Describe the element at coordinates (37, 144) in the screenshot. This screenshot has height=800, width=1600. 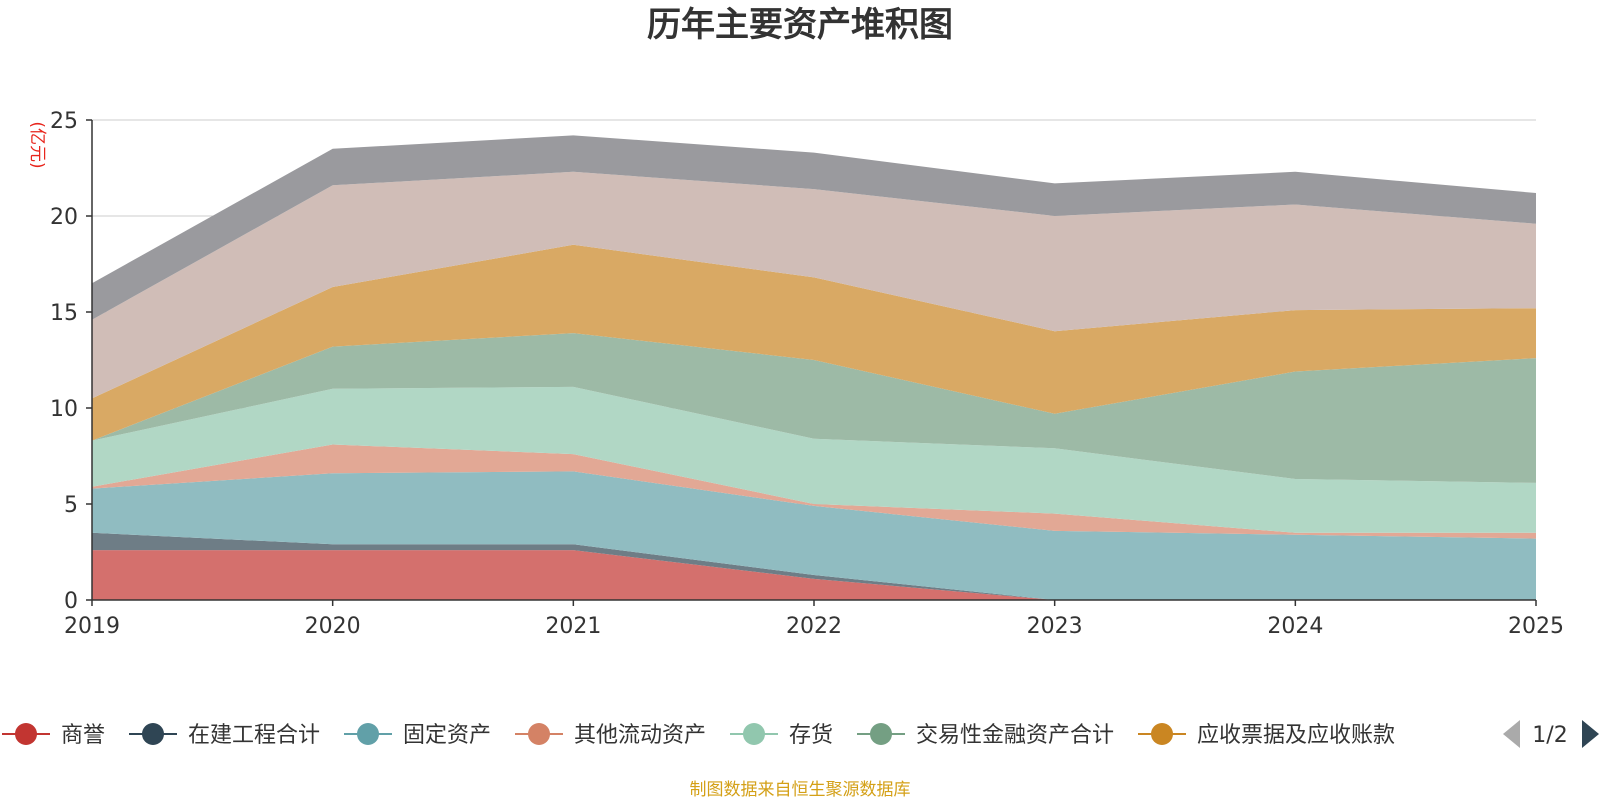
I see `y-axis-unit: (亿元)` at that location.